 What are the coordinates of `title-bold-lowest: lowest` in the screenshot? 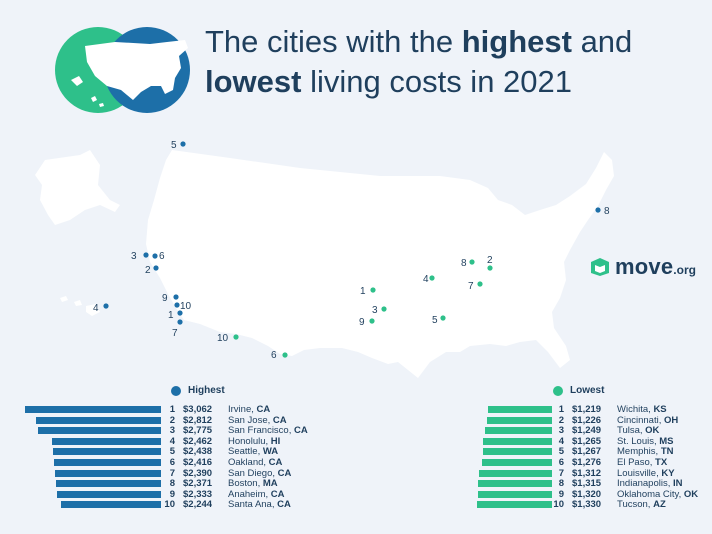 It's located at (253, 81).